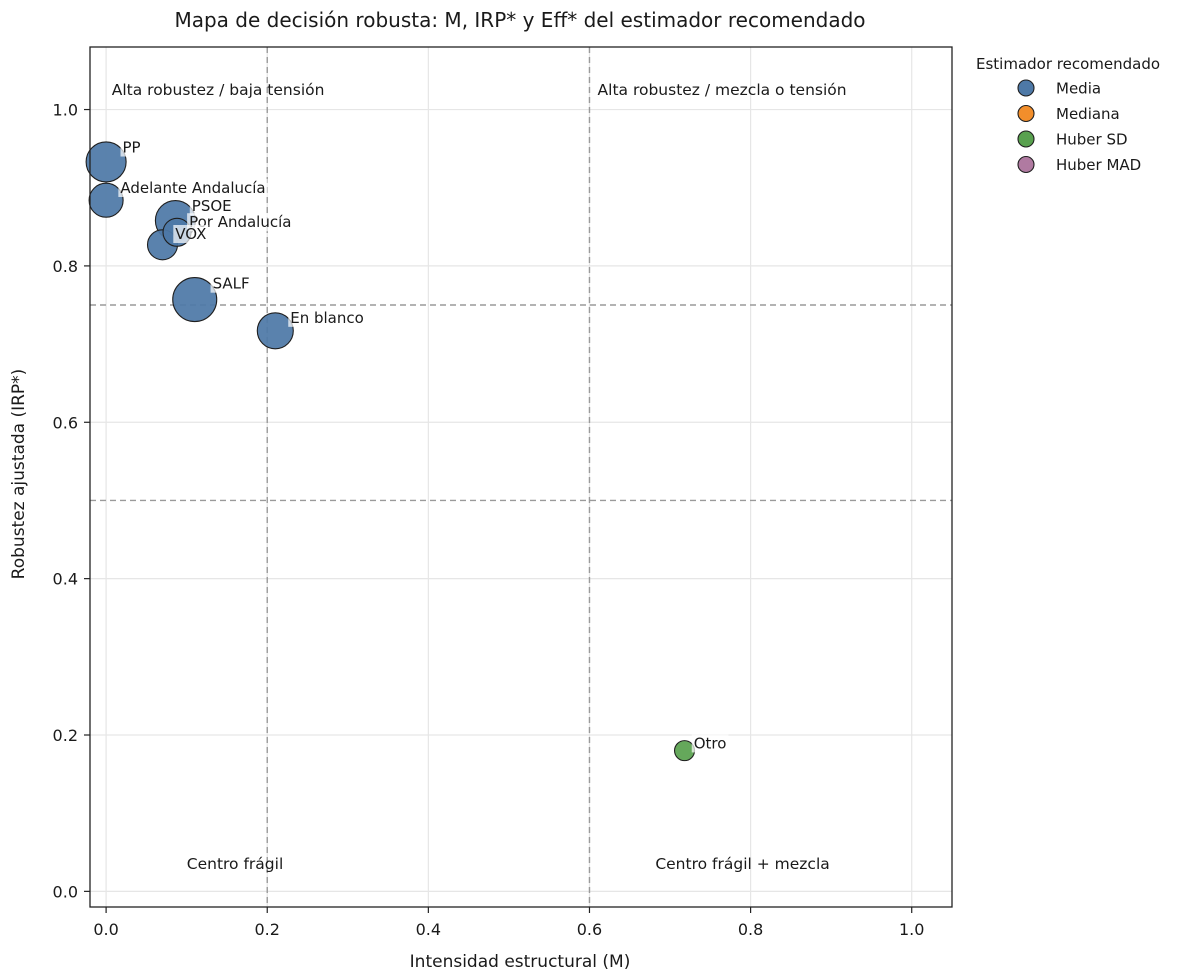 This screenshot has height=973, width=1193. I want to click on point-label-adelante-andalucía: Adelante Andalucía, so click(192, 188).